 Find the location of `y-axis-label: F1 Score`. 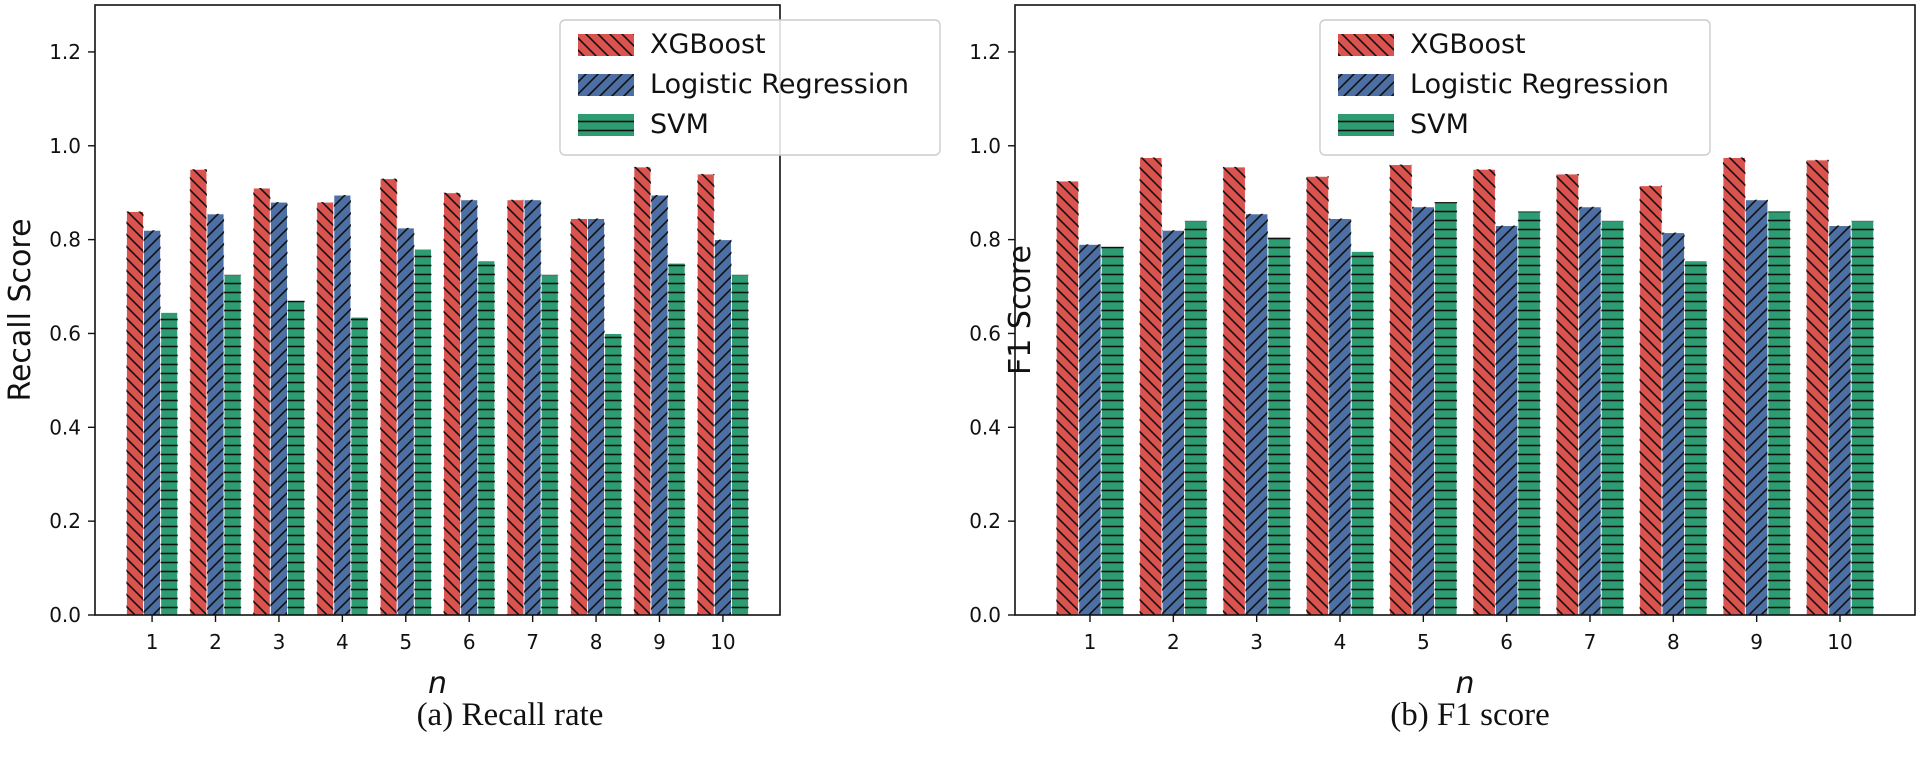

y-axis-label: F1 Score is located at coordinates (1020, 310).